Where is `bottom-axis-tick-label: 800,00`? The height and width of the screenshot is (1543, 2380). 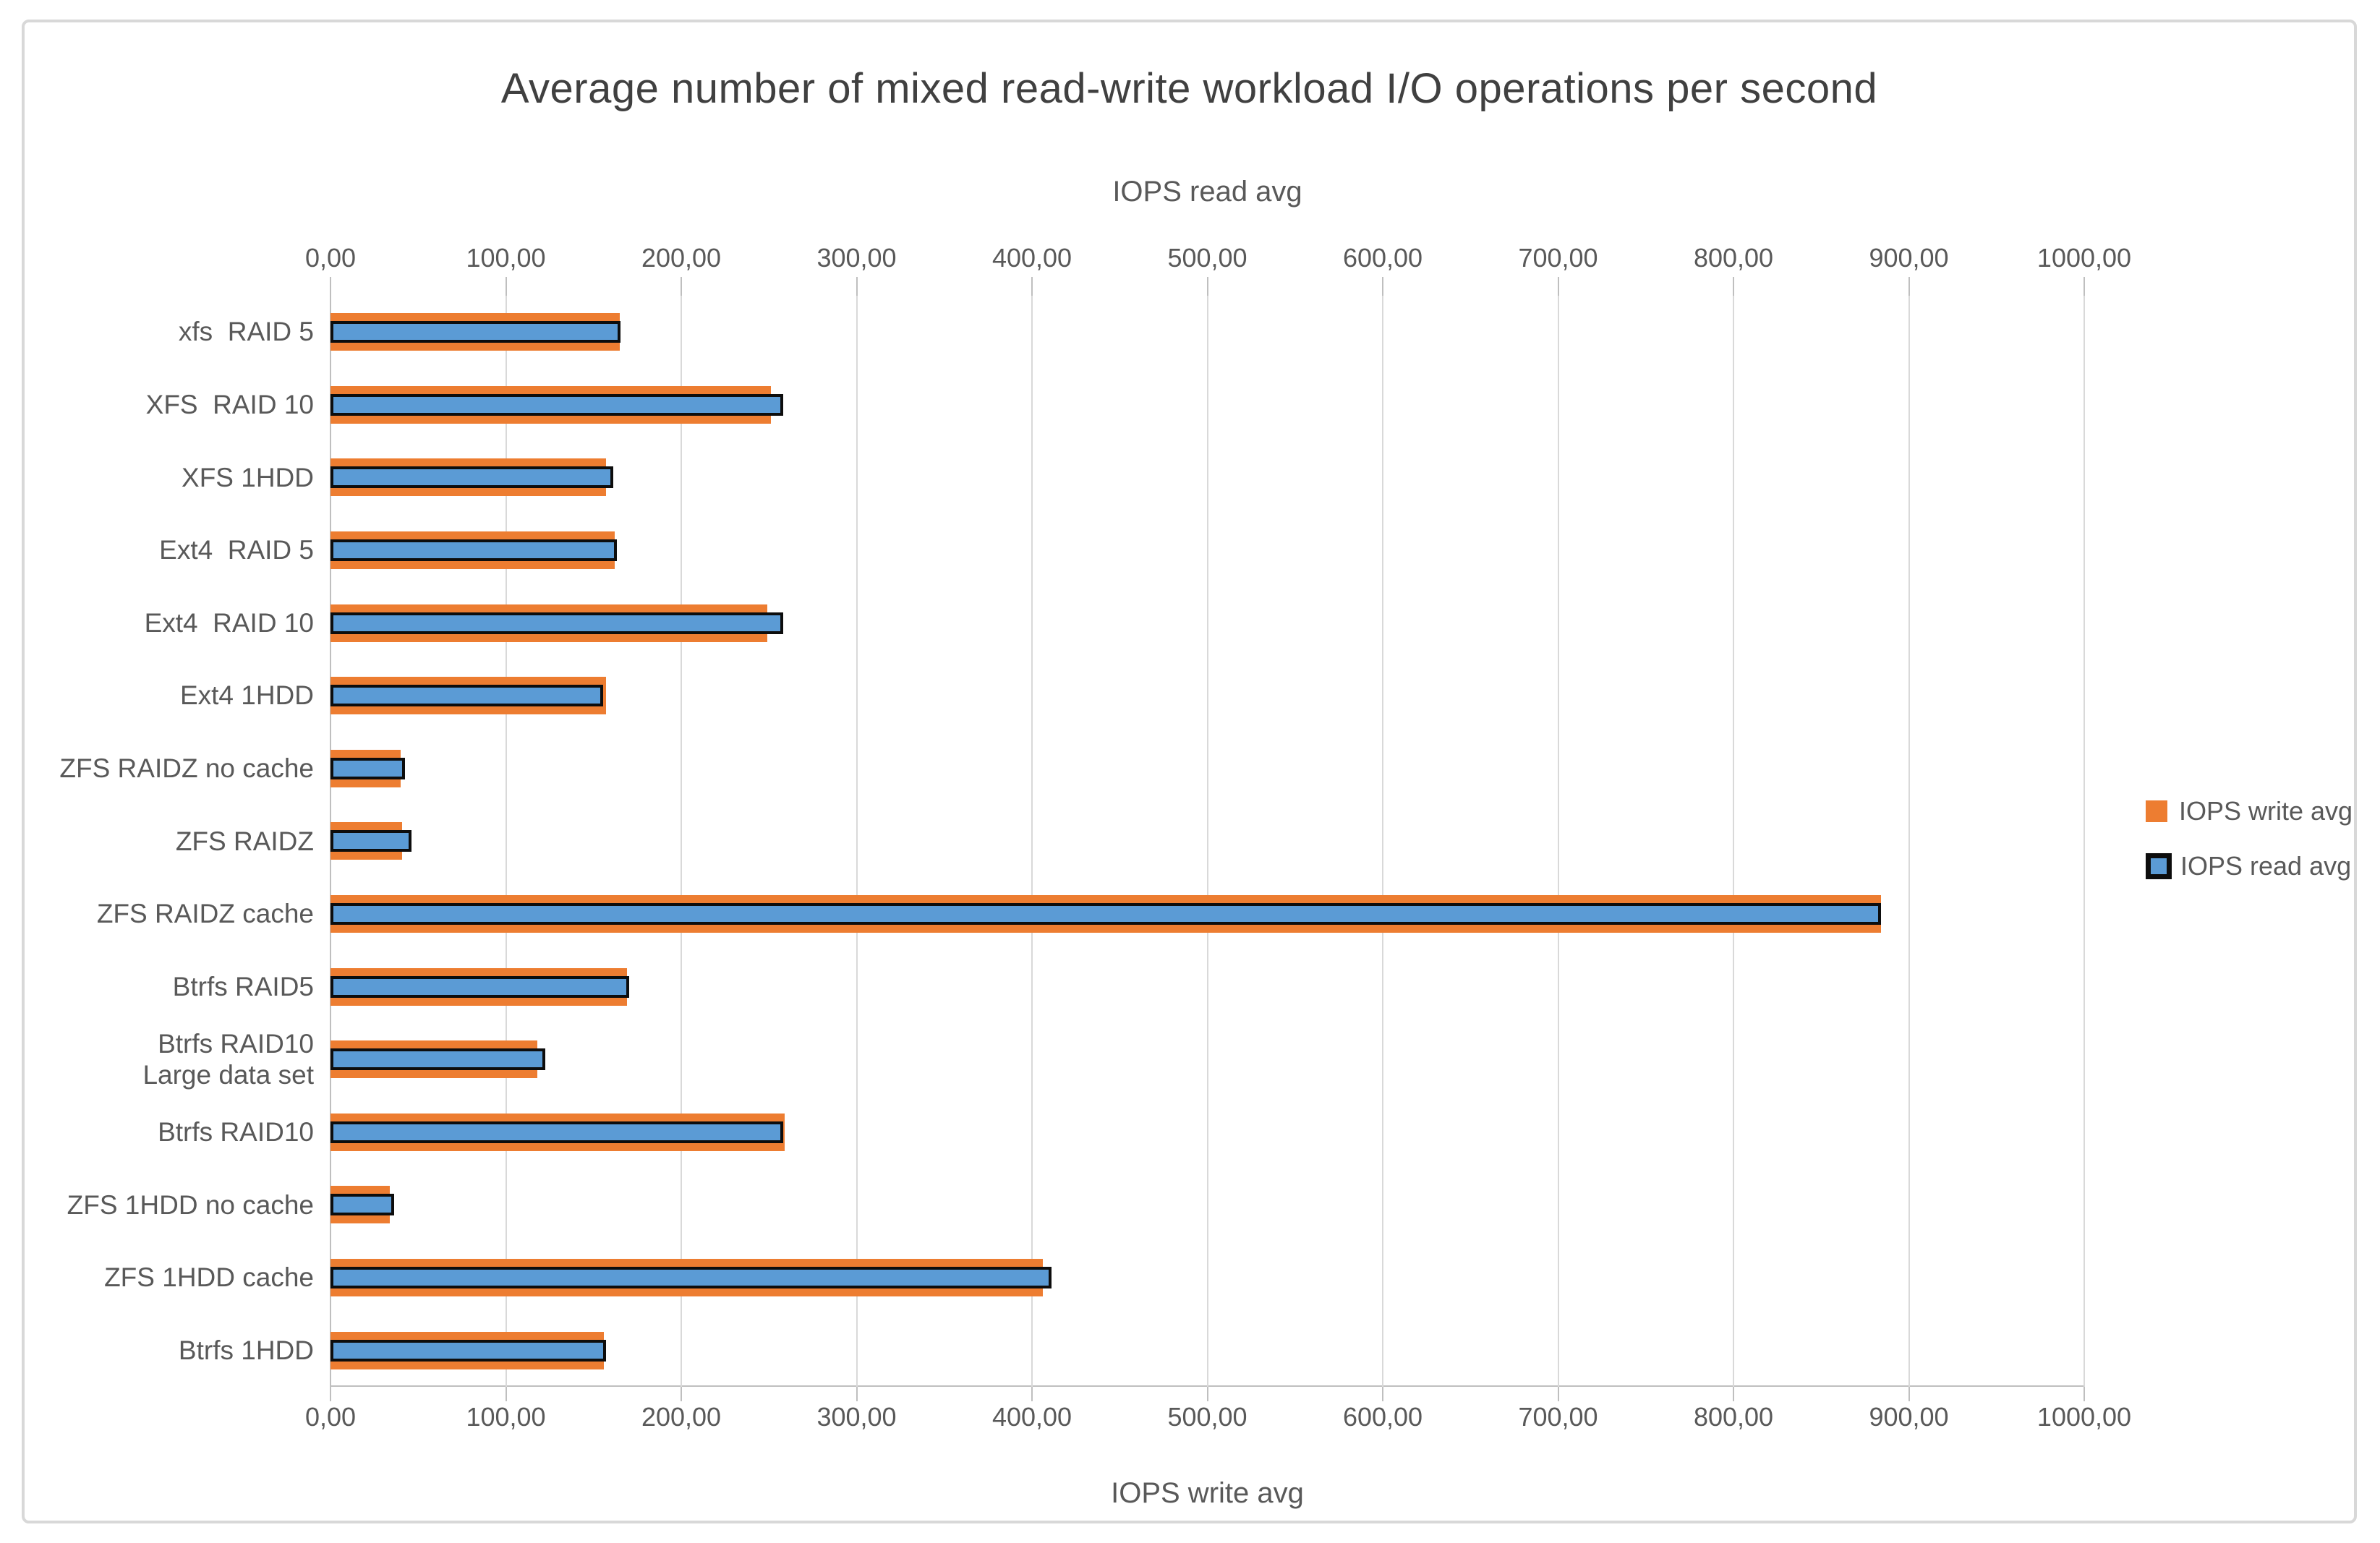 bottom-axis-tick-label: 800,00 is located at coordinates (1733, 1417).